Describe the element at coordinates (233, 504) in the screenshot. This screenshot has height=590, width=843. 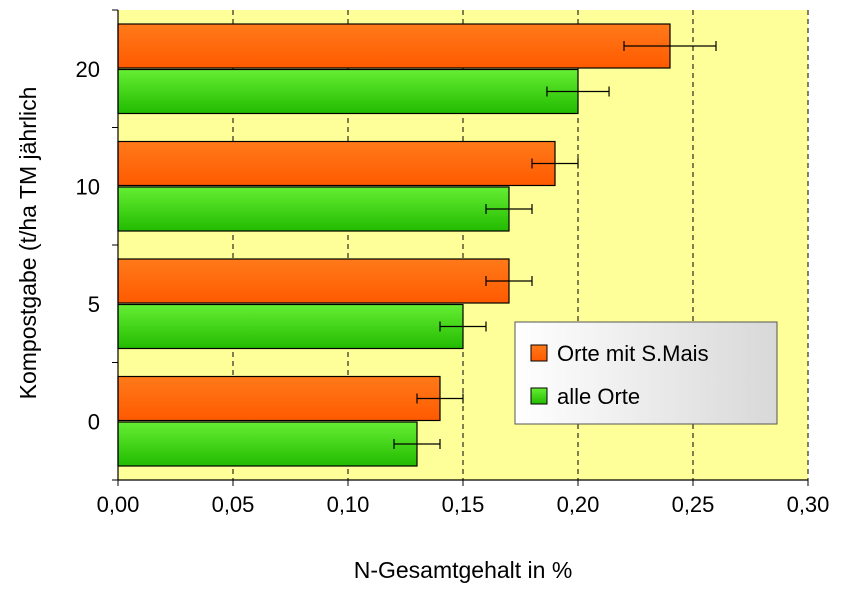
I see `x-tick-label: 0,05` at that location.